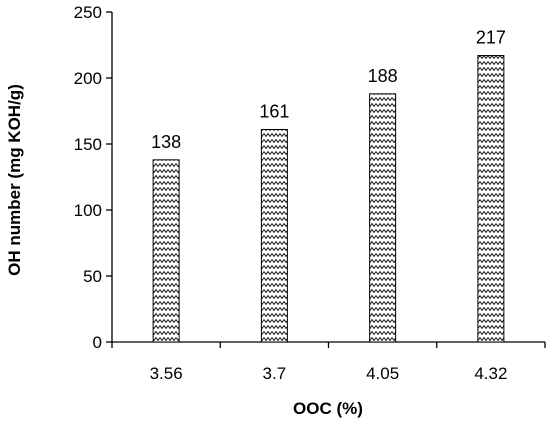  I want to click on x-axis-title: OOC (%), so click(328, 408).